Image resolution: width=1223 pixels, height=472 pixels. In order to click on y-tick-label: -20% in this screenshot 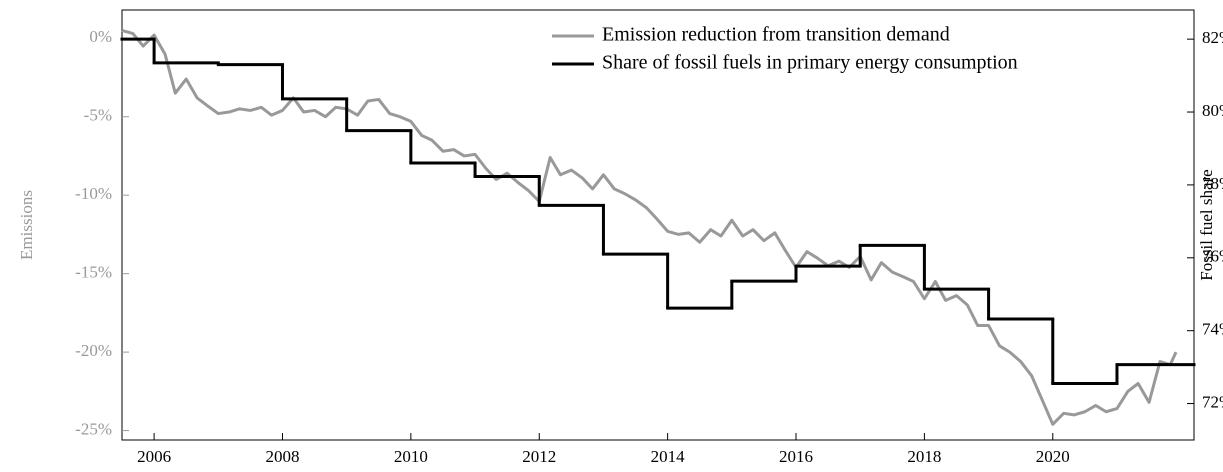, I will do `click(93, 350)`.